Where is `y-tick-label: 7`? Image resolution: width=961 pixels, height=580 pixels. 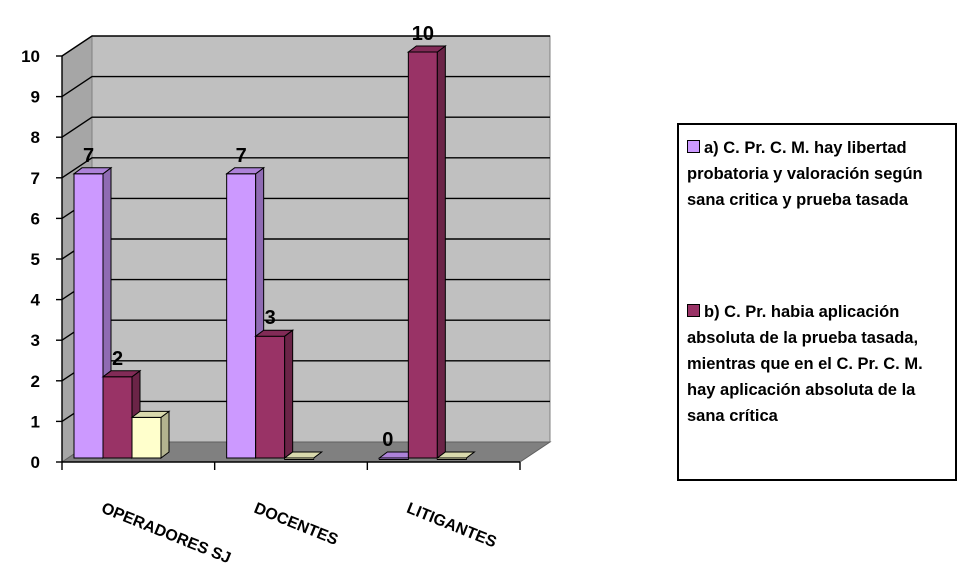
y-tick-label: 7 is located at coordinates (35, 178).